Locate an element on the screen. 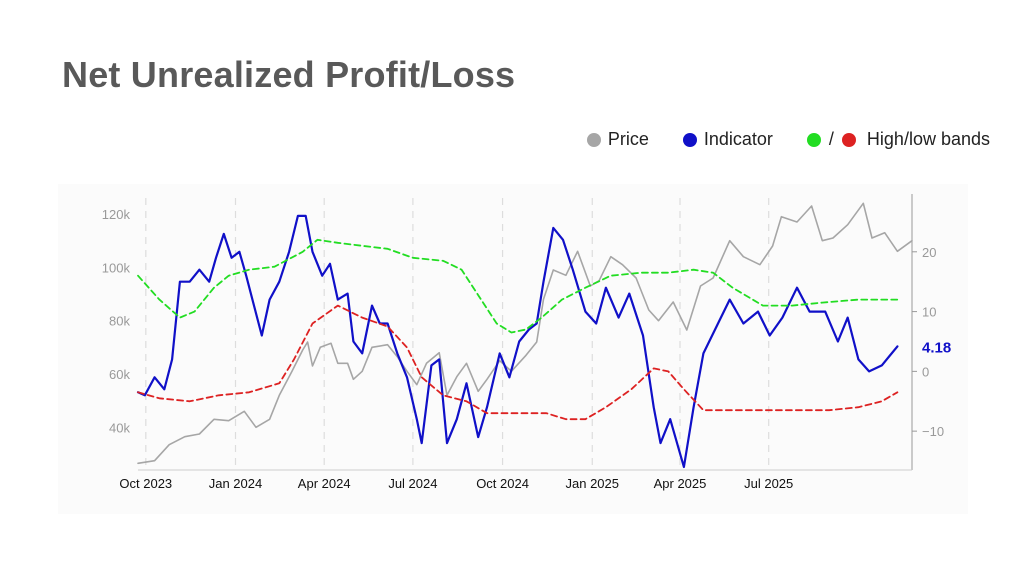  y-left-tick-label-4: 120k is located at coordinates (116, 214).